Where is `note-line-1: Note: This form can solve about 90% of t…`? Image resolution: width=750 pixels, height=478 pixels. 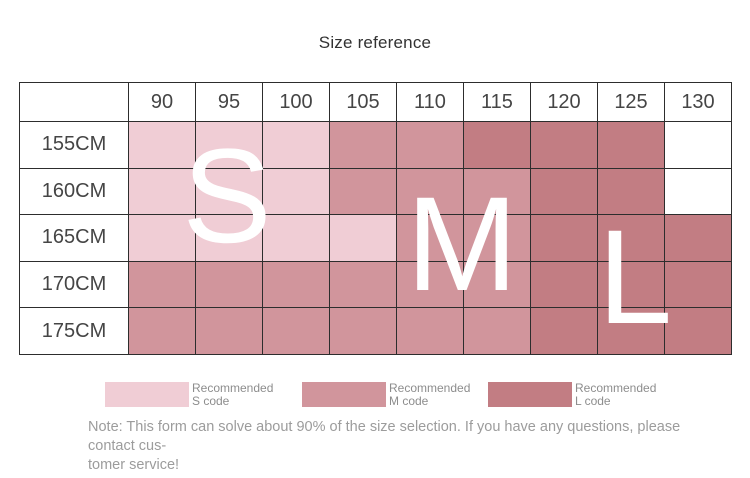 note-line-1: Note: This form can solve about 90% of t… is located at coordinates (384, 436).